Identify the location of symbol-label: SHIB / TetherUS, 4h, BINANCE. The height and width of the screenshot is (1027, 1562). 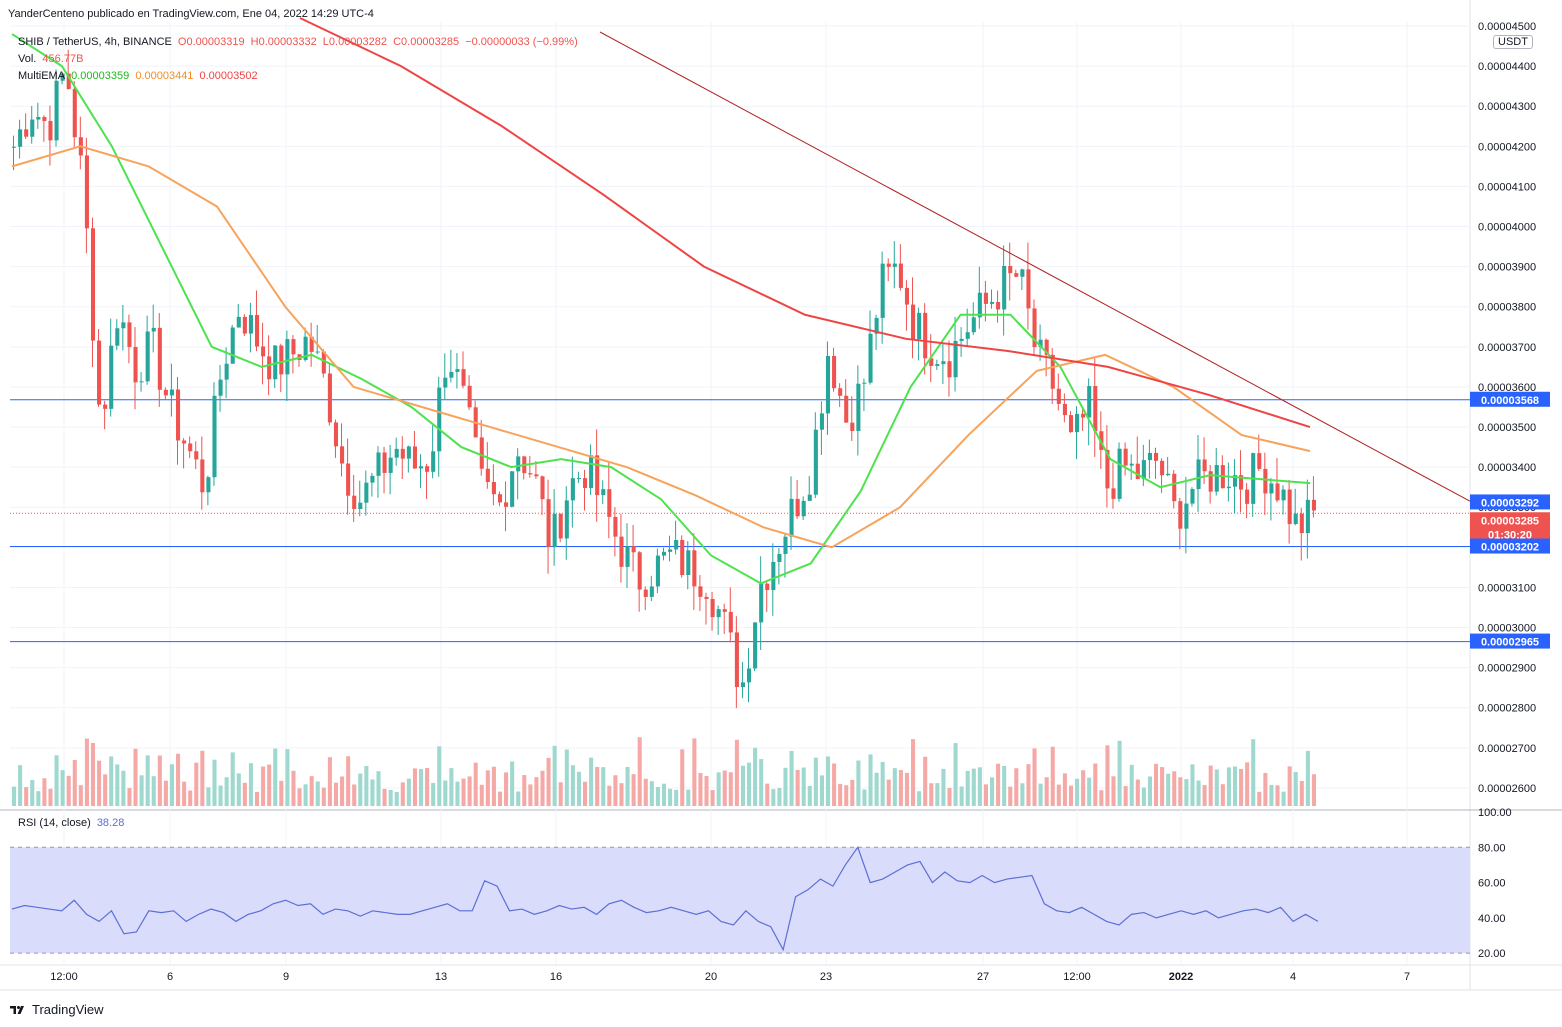
(95, 42).